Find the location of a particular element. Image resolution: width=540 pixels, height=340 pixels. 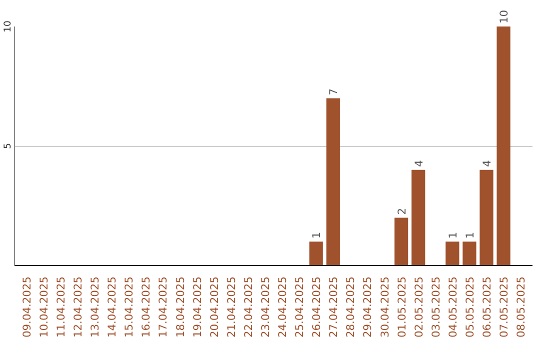

x-tick-label: 02.05.2025 is located at coordinates (419, 307).